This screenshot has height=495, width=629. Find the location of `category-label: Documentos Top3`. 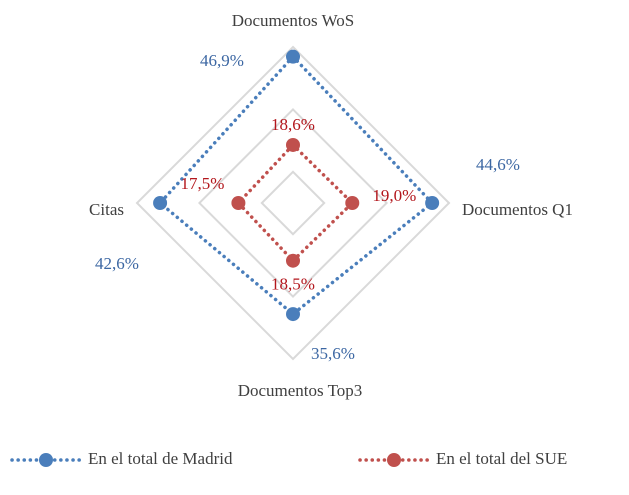

category-label: Documentos Top3 is located at coordinates (300, 390).